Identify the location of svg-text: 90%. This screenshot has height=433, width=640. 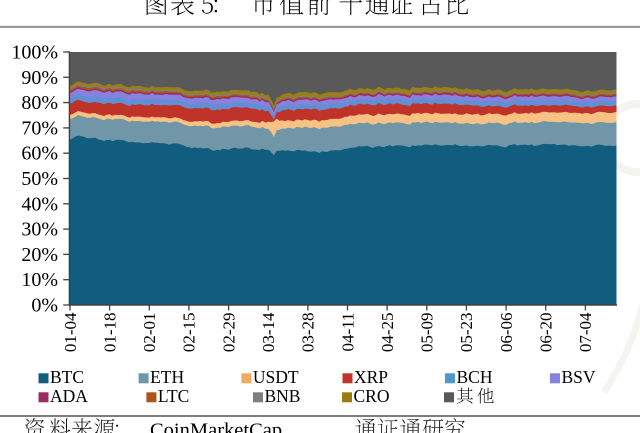
(39, 78).